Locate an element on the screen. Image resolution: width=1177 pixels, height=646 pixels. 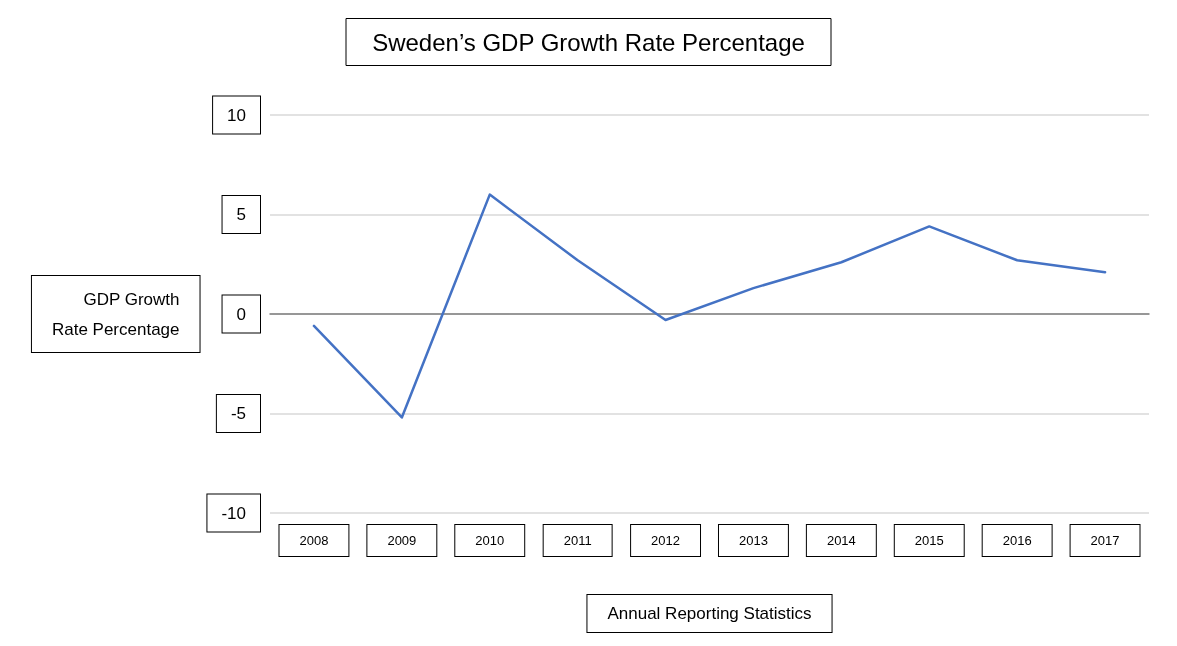
x-tick-label: 2013 is located at coordinates (753, 540).